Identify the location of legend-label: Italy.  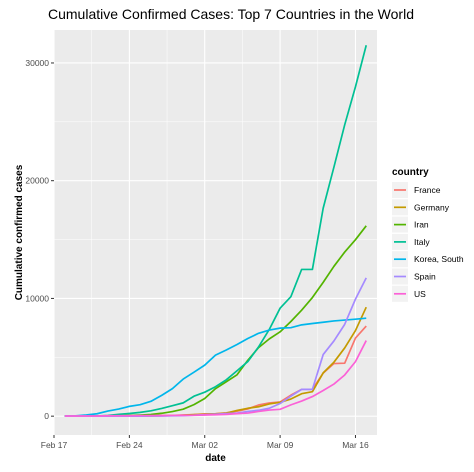
(422, 242).